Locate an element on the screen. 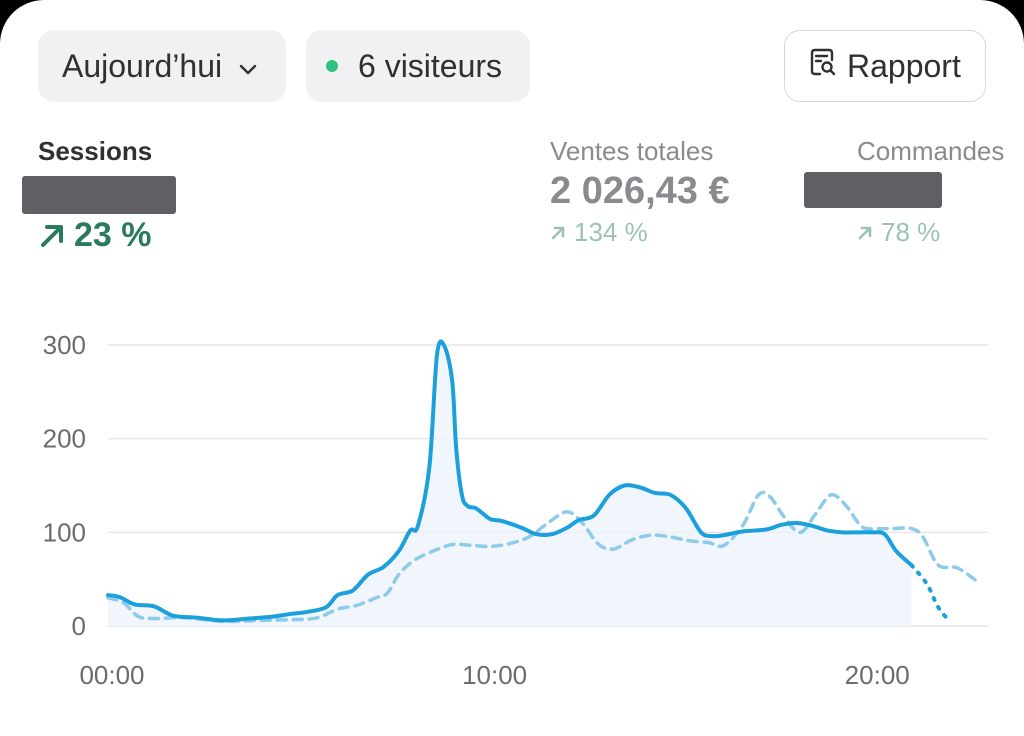 Image resolution: width=1024 pixels, height=736 pixels. report-icon is located at coordinates (827, 66).